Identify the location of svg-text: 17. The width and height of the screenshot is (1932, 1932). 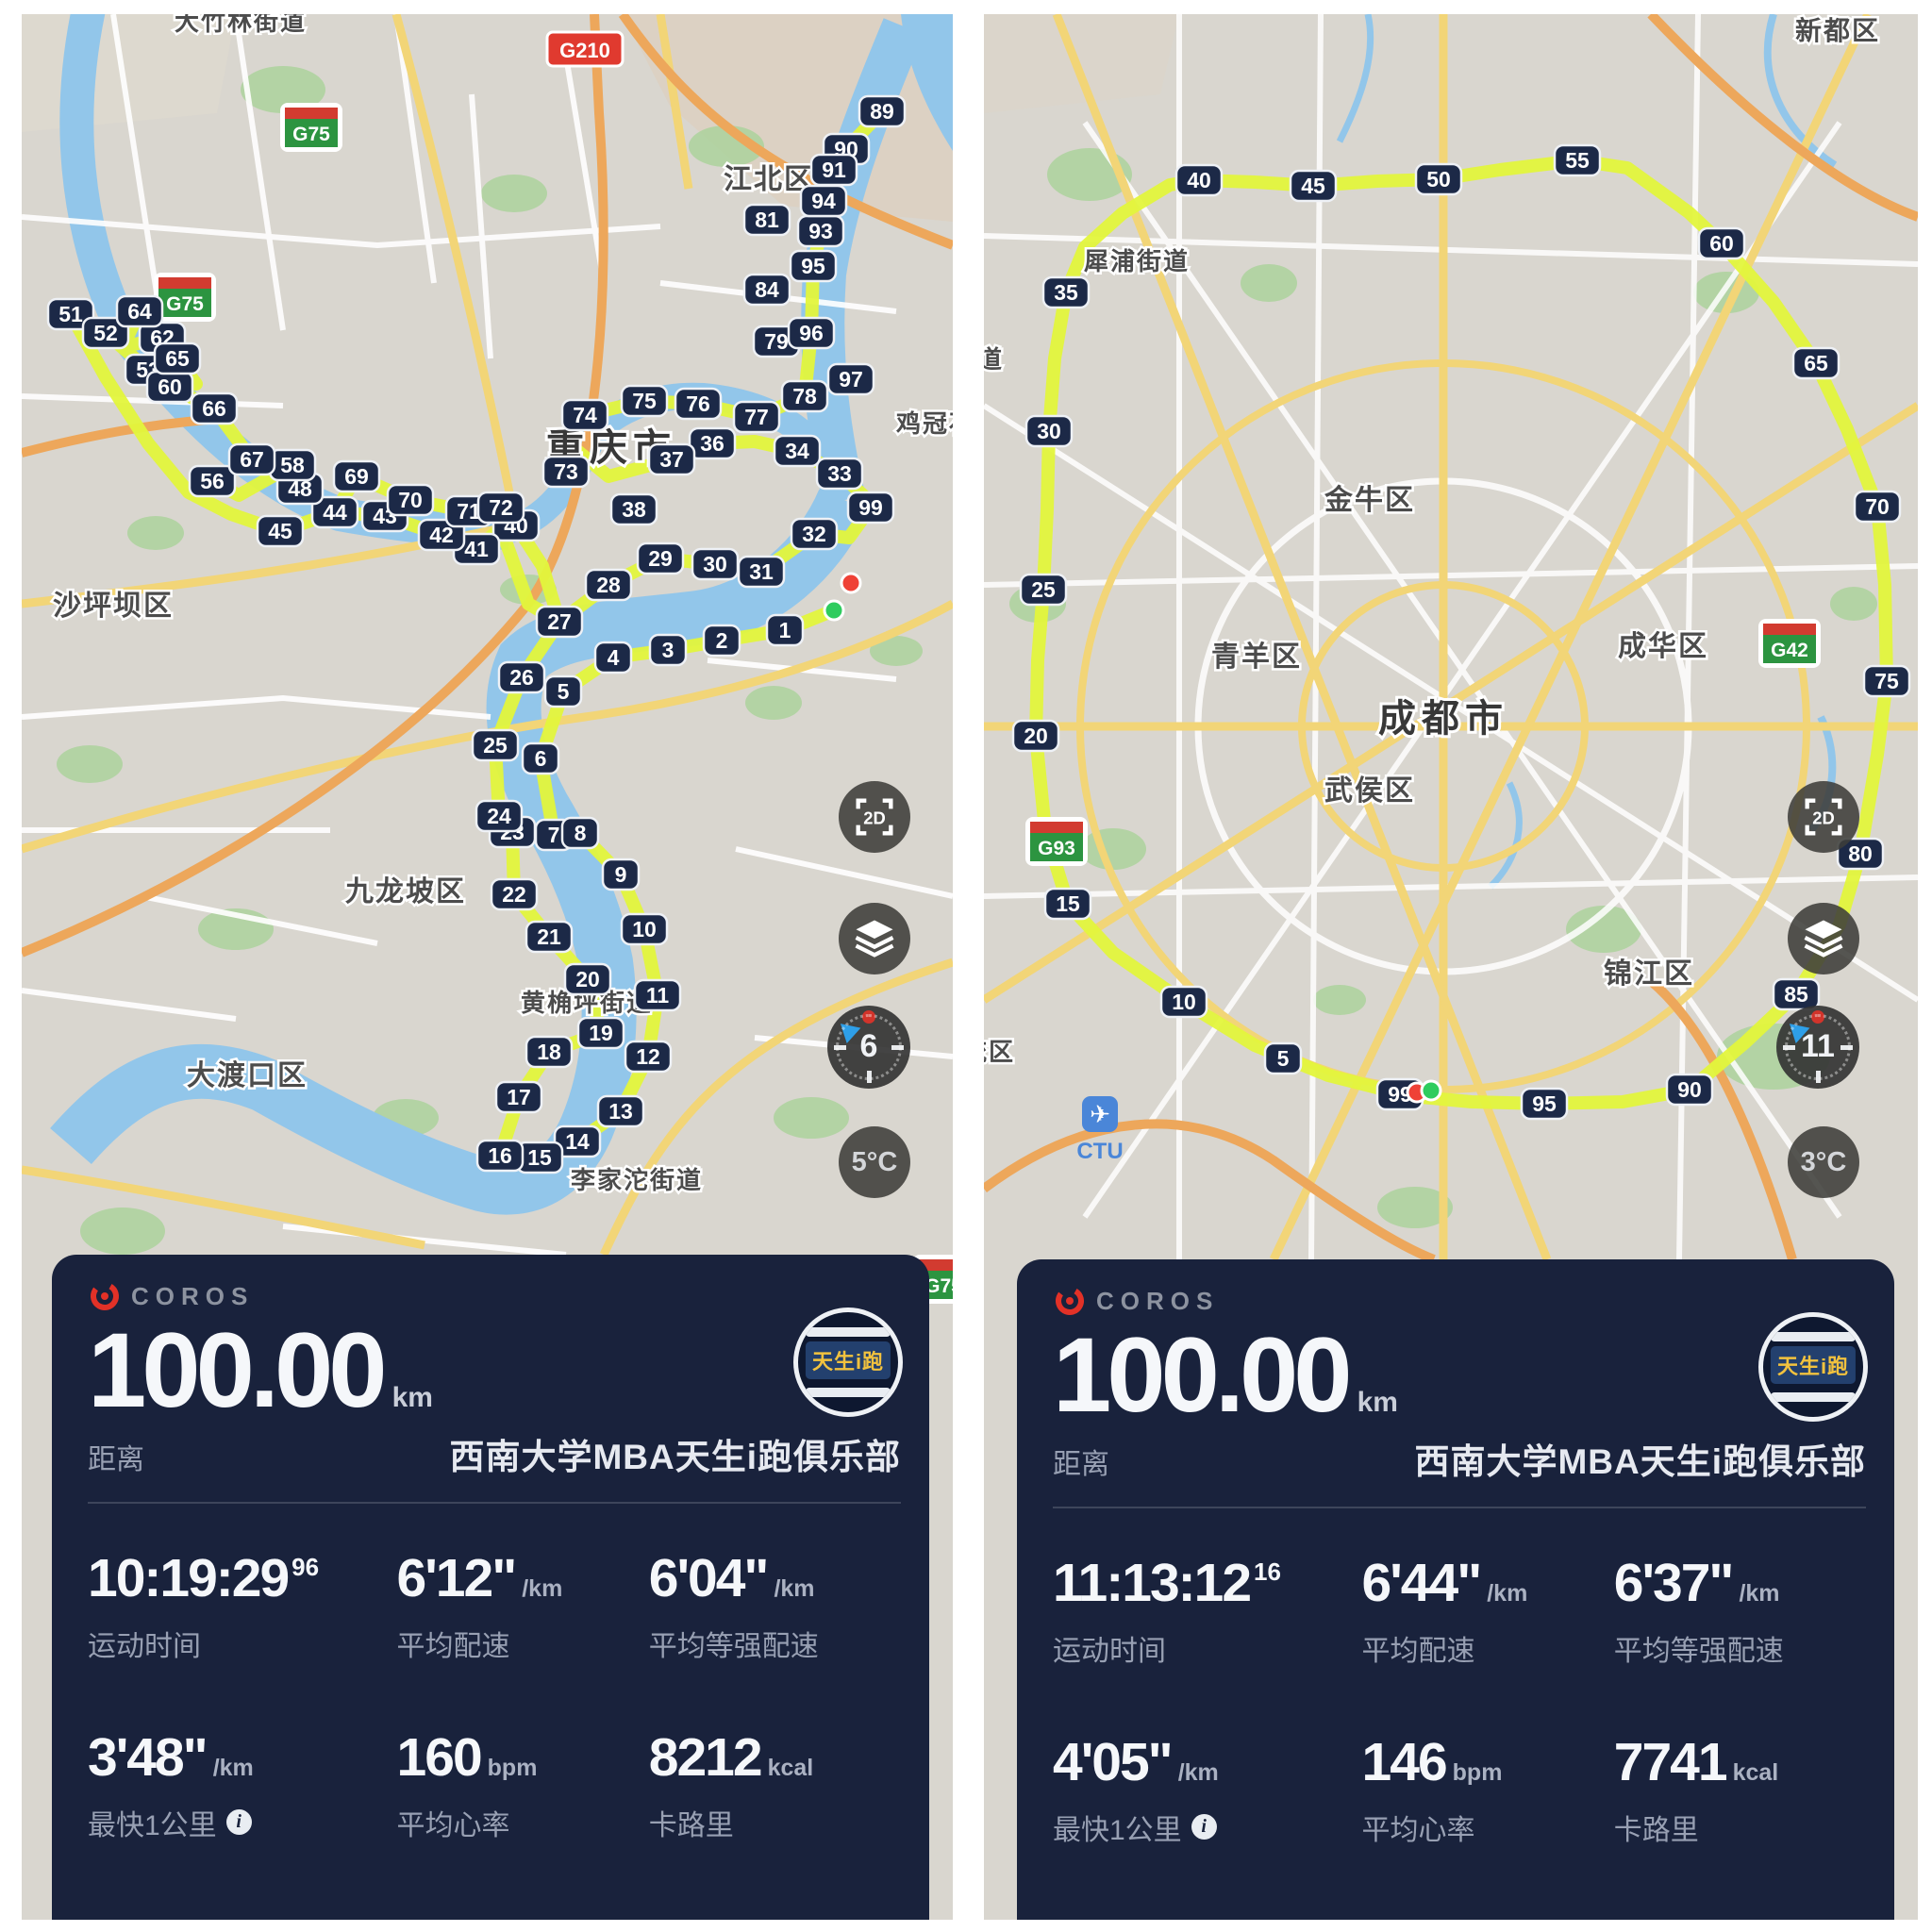
(519, 1097).